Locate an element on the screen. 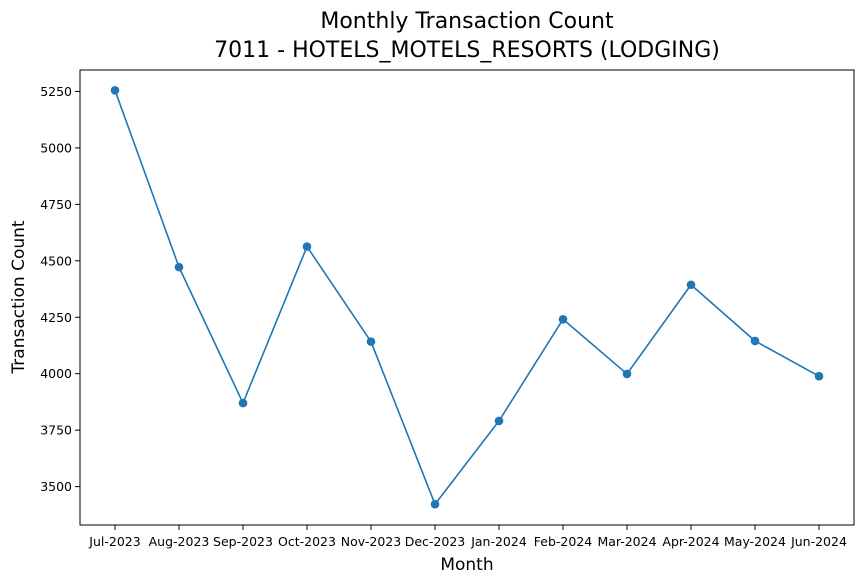 The width and height of the screenshot is (864, 585). y-tick-label: 4000 is located at coordinates (56, 373).